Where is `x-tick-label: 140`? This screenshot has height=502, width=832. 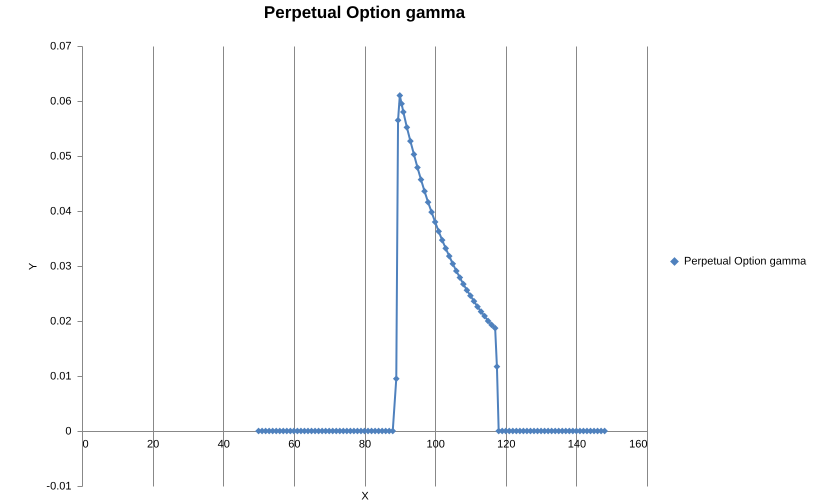 x-tick-label: 140 is located at coordinates (577, 444).